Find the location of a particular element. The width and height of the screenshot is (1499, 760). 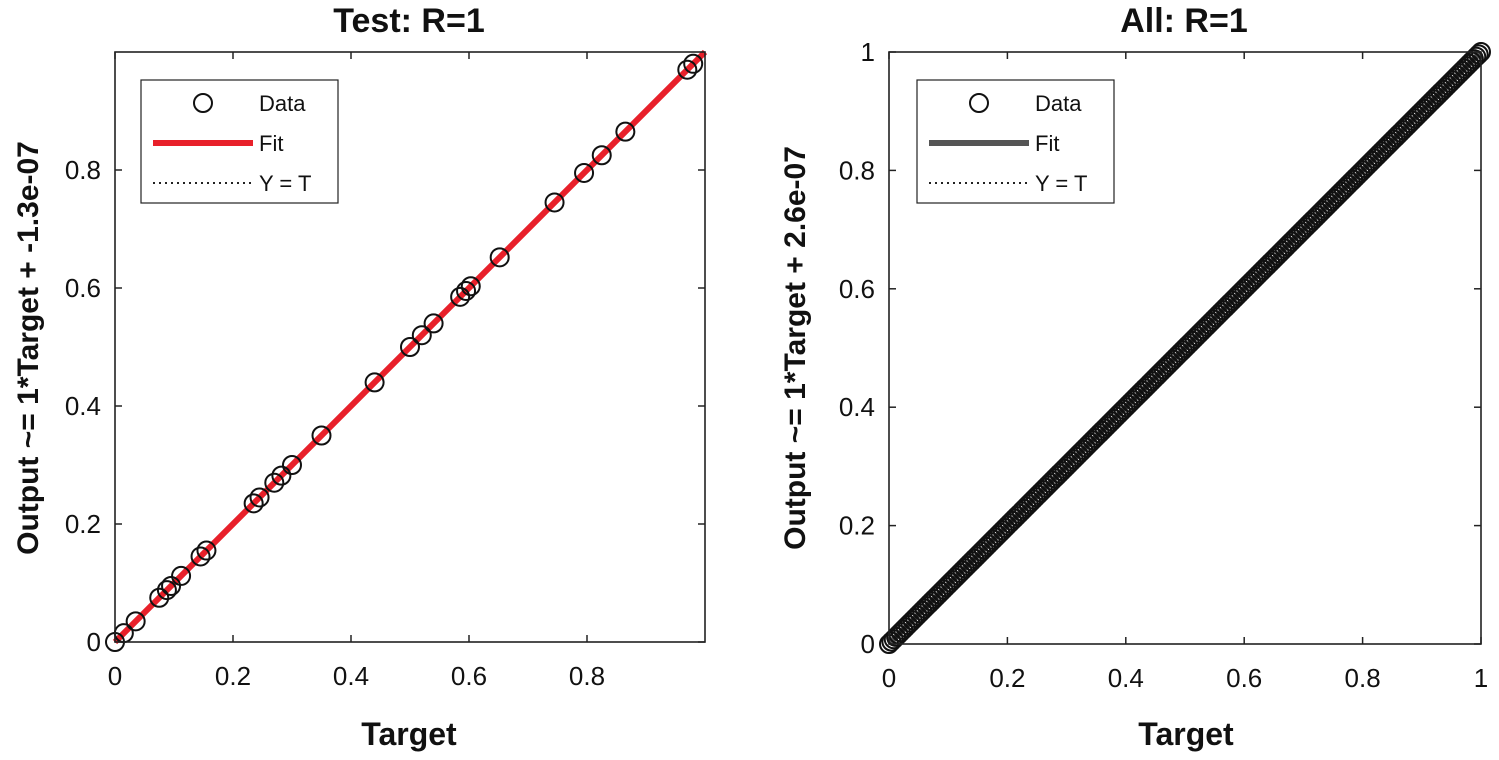

y-axis-label: Output ~= 1*Target + 2.6e-07 is located at coordinates (795, 348).